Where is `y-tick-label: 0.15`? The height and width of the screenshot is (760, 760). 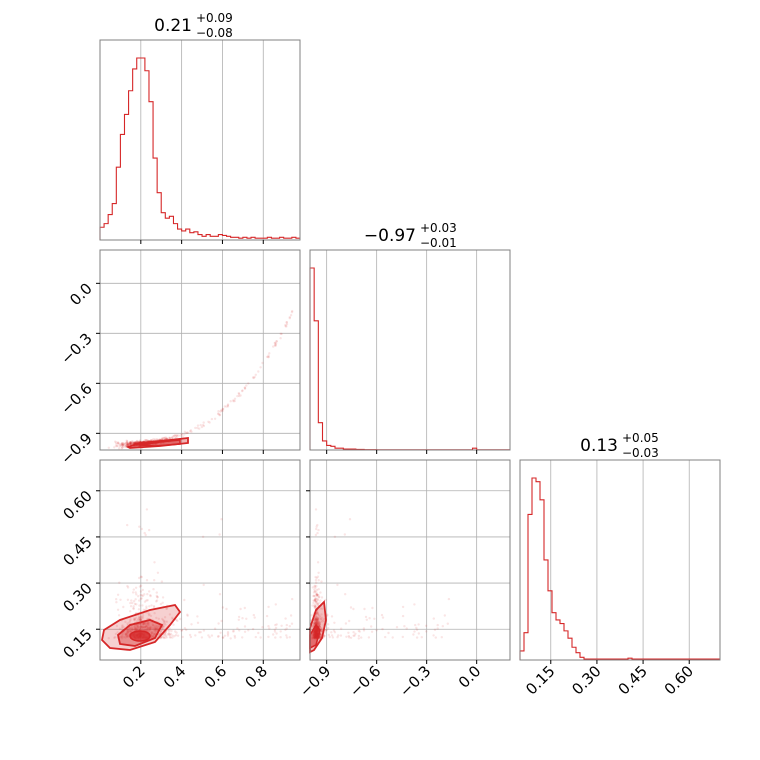 y-tick-label: 0.15 is located at coordinates (77, 643).